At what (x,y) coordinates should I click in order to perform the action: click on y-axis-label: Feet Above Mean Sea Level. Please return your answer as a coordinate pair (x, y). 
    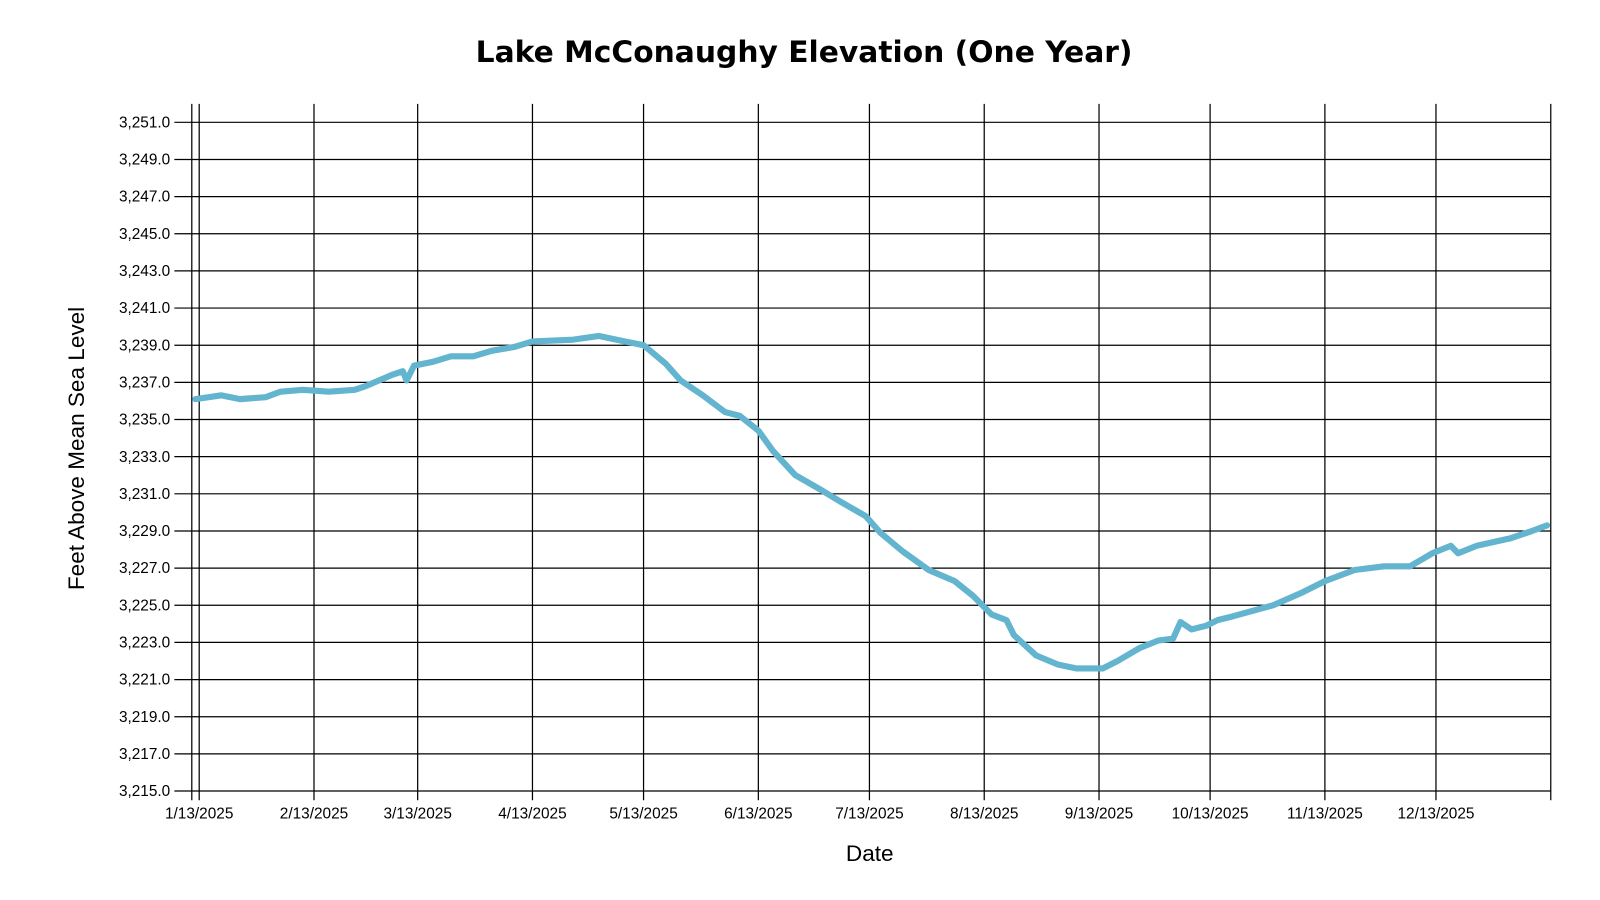
    Looking at the image, I should click on (76, 448).